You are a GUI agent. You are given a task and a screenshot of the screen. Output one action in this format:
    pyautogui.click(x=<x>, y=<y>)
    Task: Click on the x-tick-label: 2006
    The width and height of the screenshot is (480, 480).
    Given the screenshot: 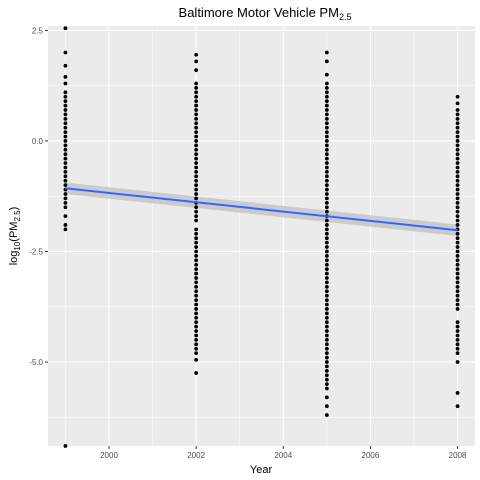 What is the action you would take?
    pyautogui.click(x=371, y=455)
    